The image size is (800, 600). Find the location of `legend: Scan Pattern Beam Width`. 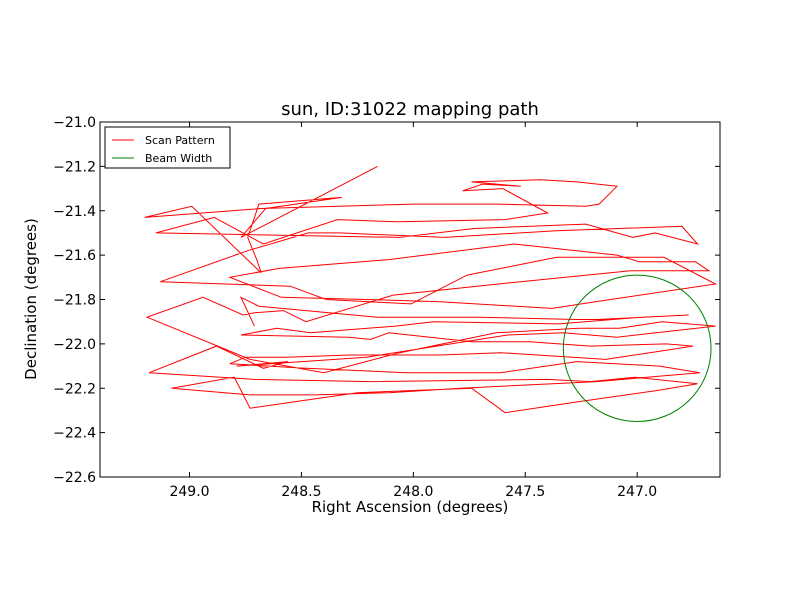

legend: Scan Pattern Beam Width is located at coordinates (167, 147).